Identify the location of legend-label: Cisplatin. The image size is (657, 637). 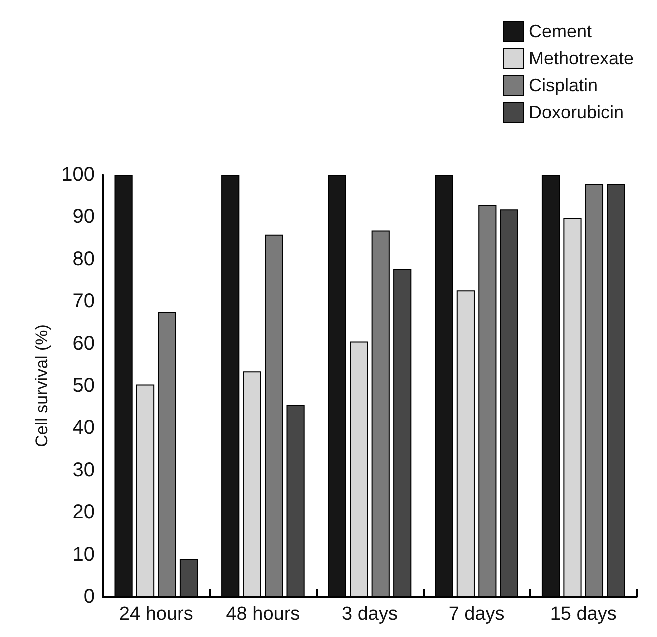
(563, 86).